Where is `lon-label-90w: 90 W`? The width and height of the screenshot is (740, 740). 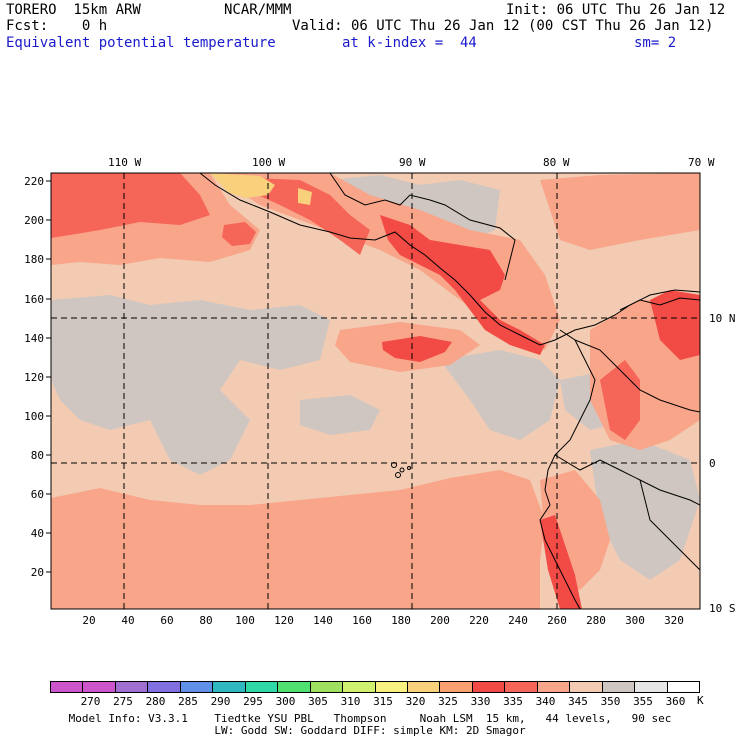
lon-label-90w: 90 W is located at coordinates (412, 162).